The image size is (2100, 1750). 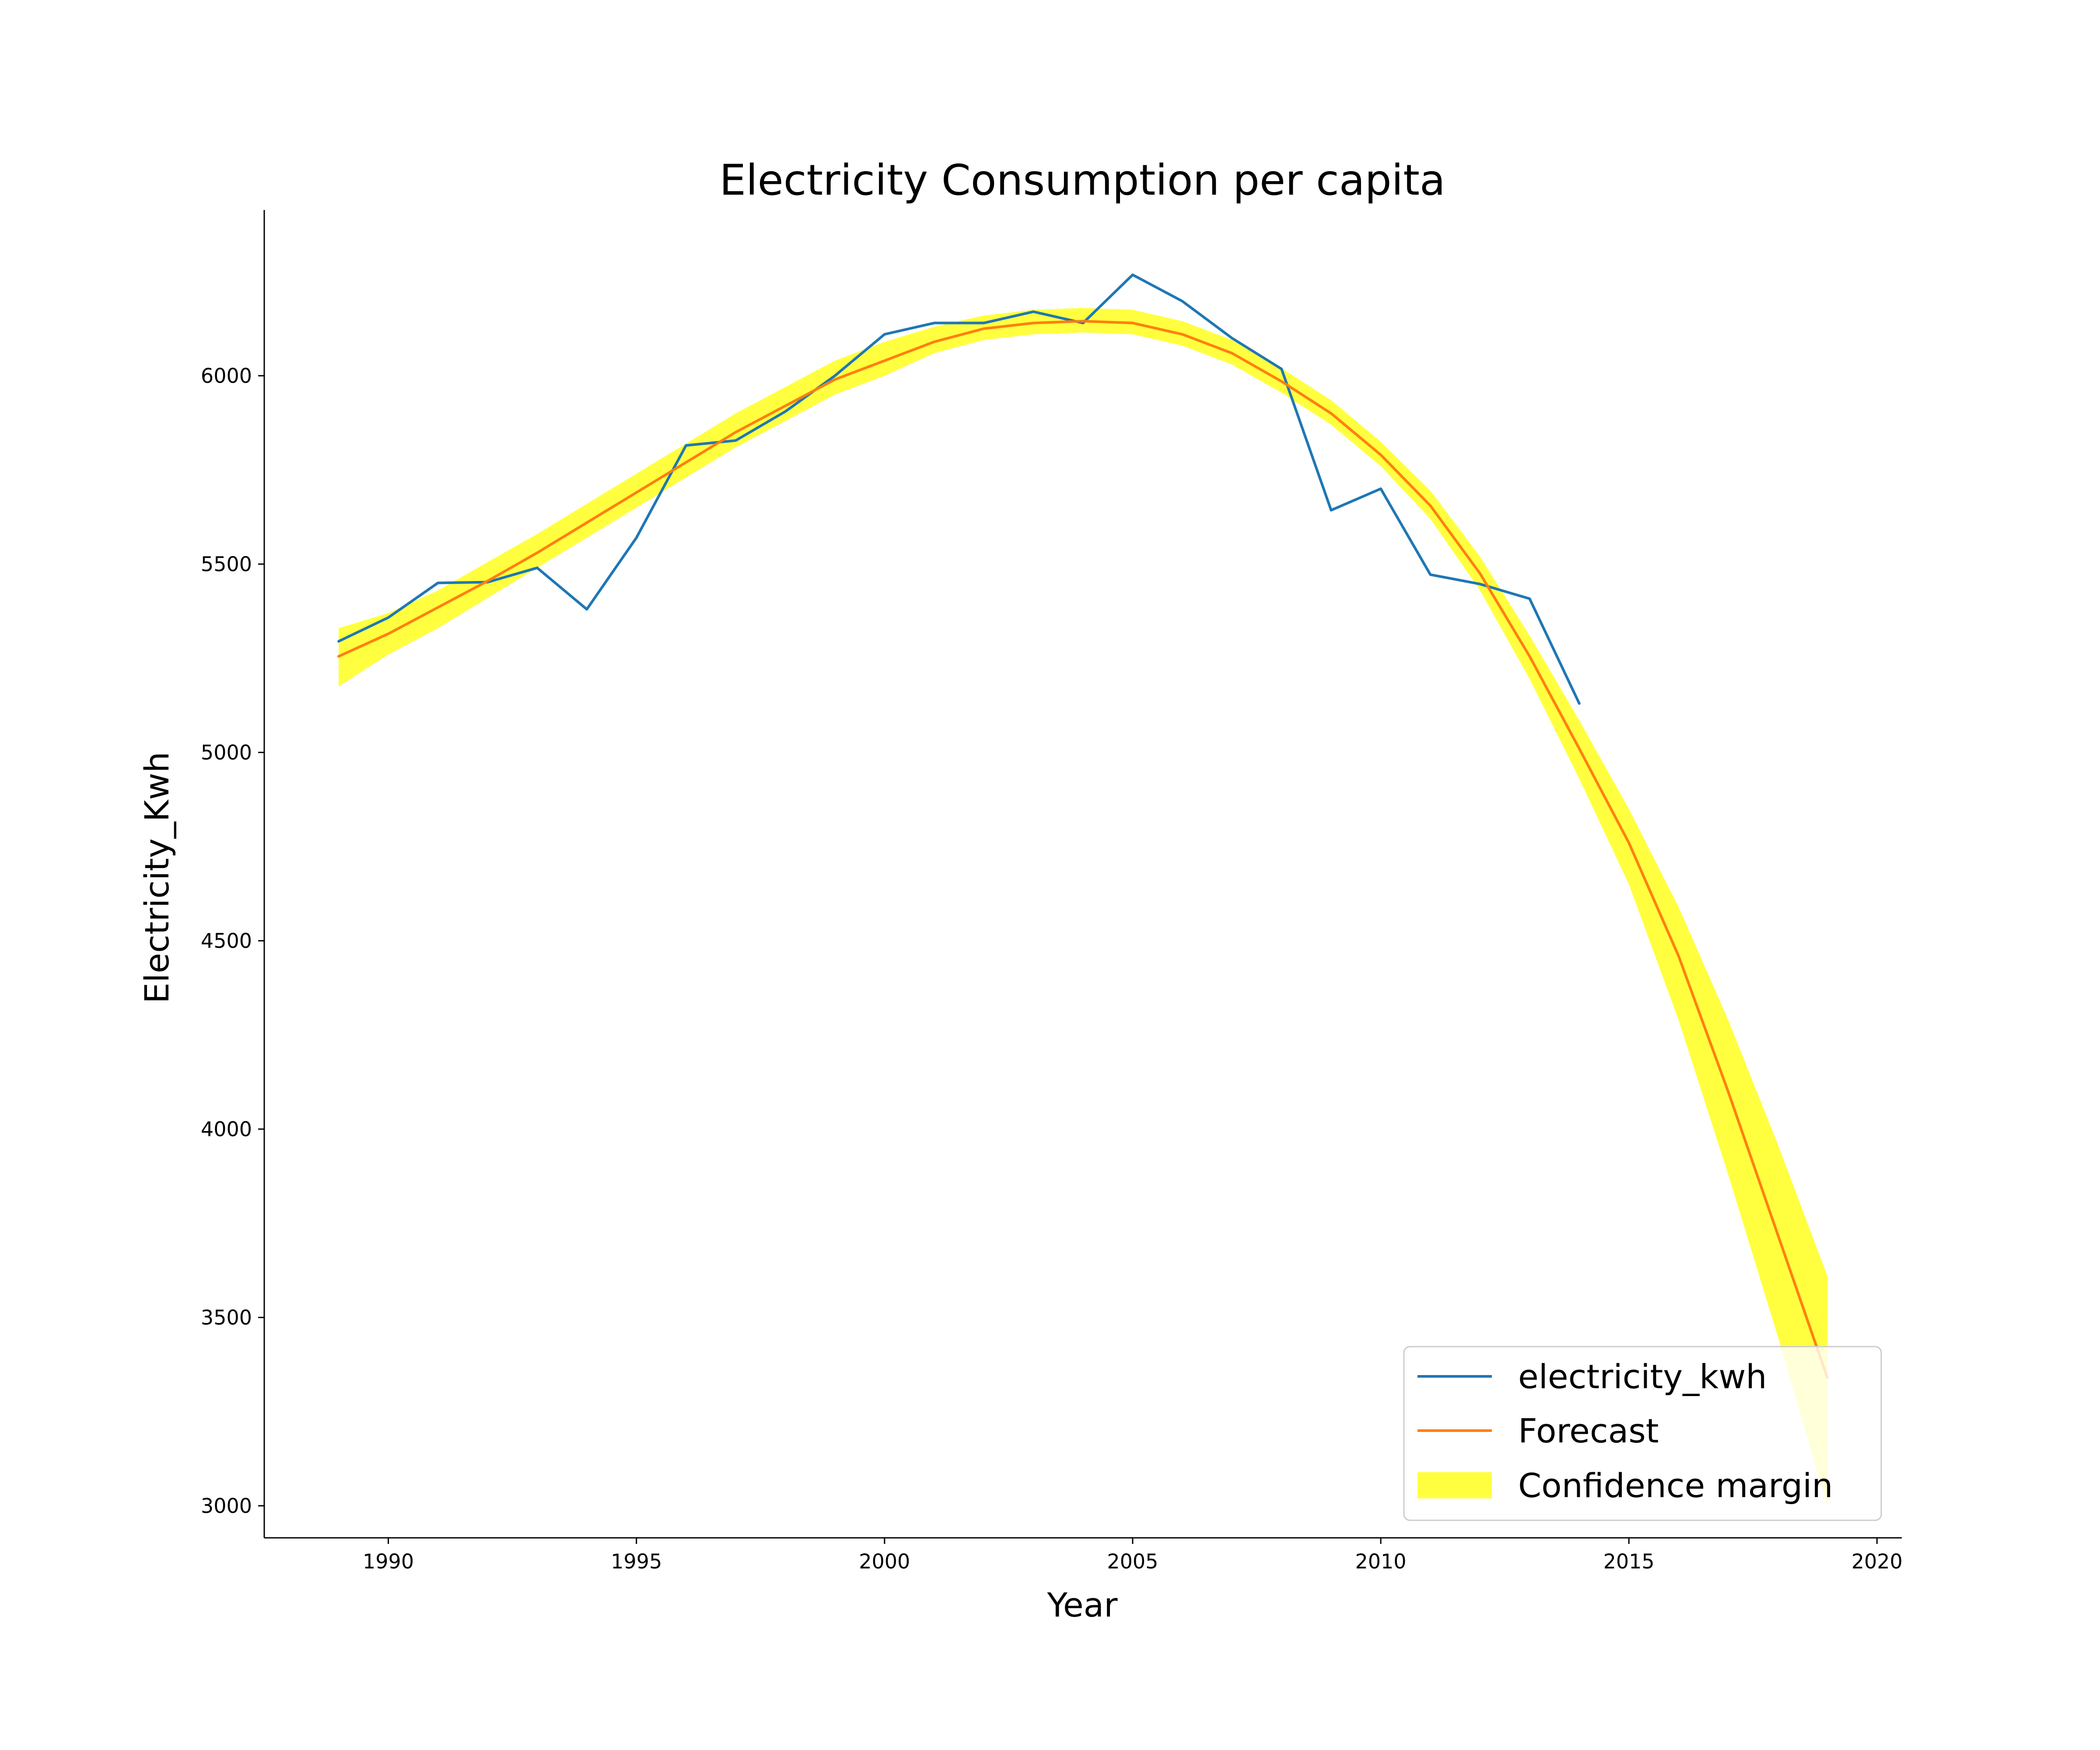 What do you see at coordinates (226, 1317) in the screenshot?
I see `y-tick-label: 3500` at bounding box center [226, 1317].